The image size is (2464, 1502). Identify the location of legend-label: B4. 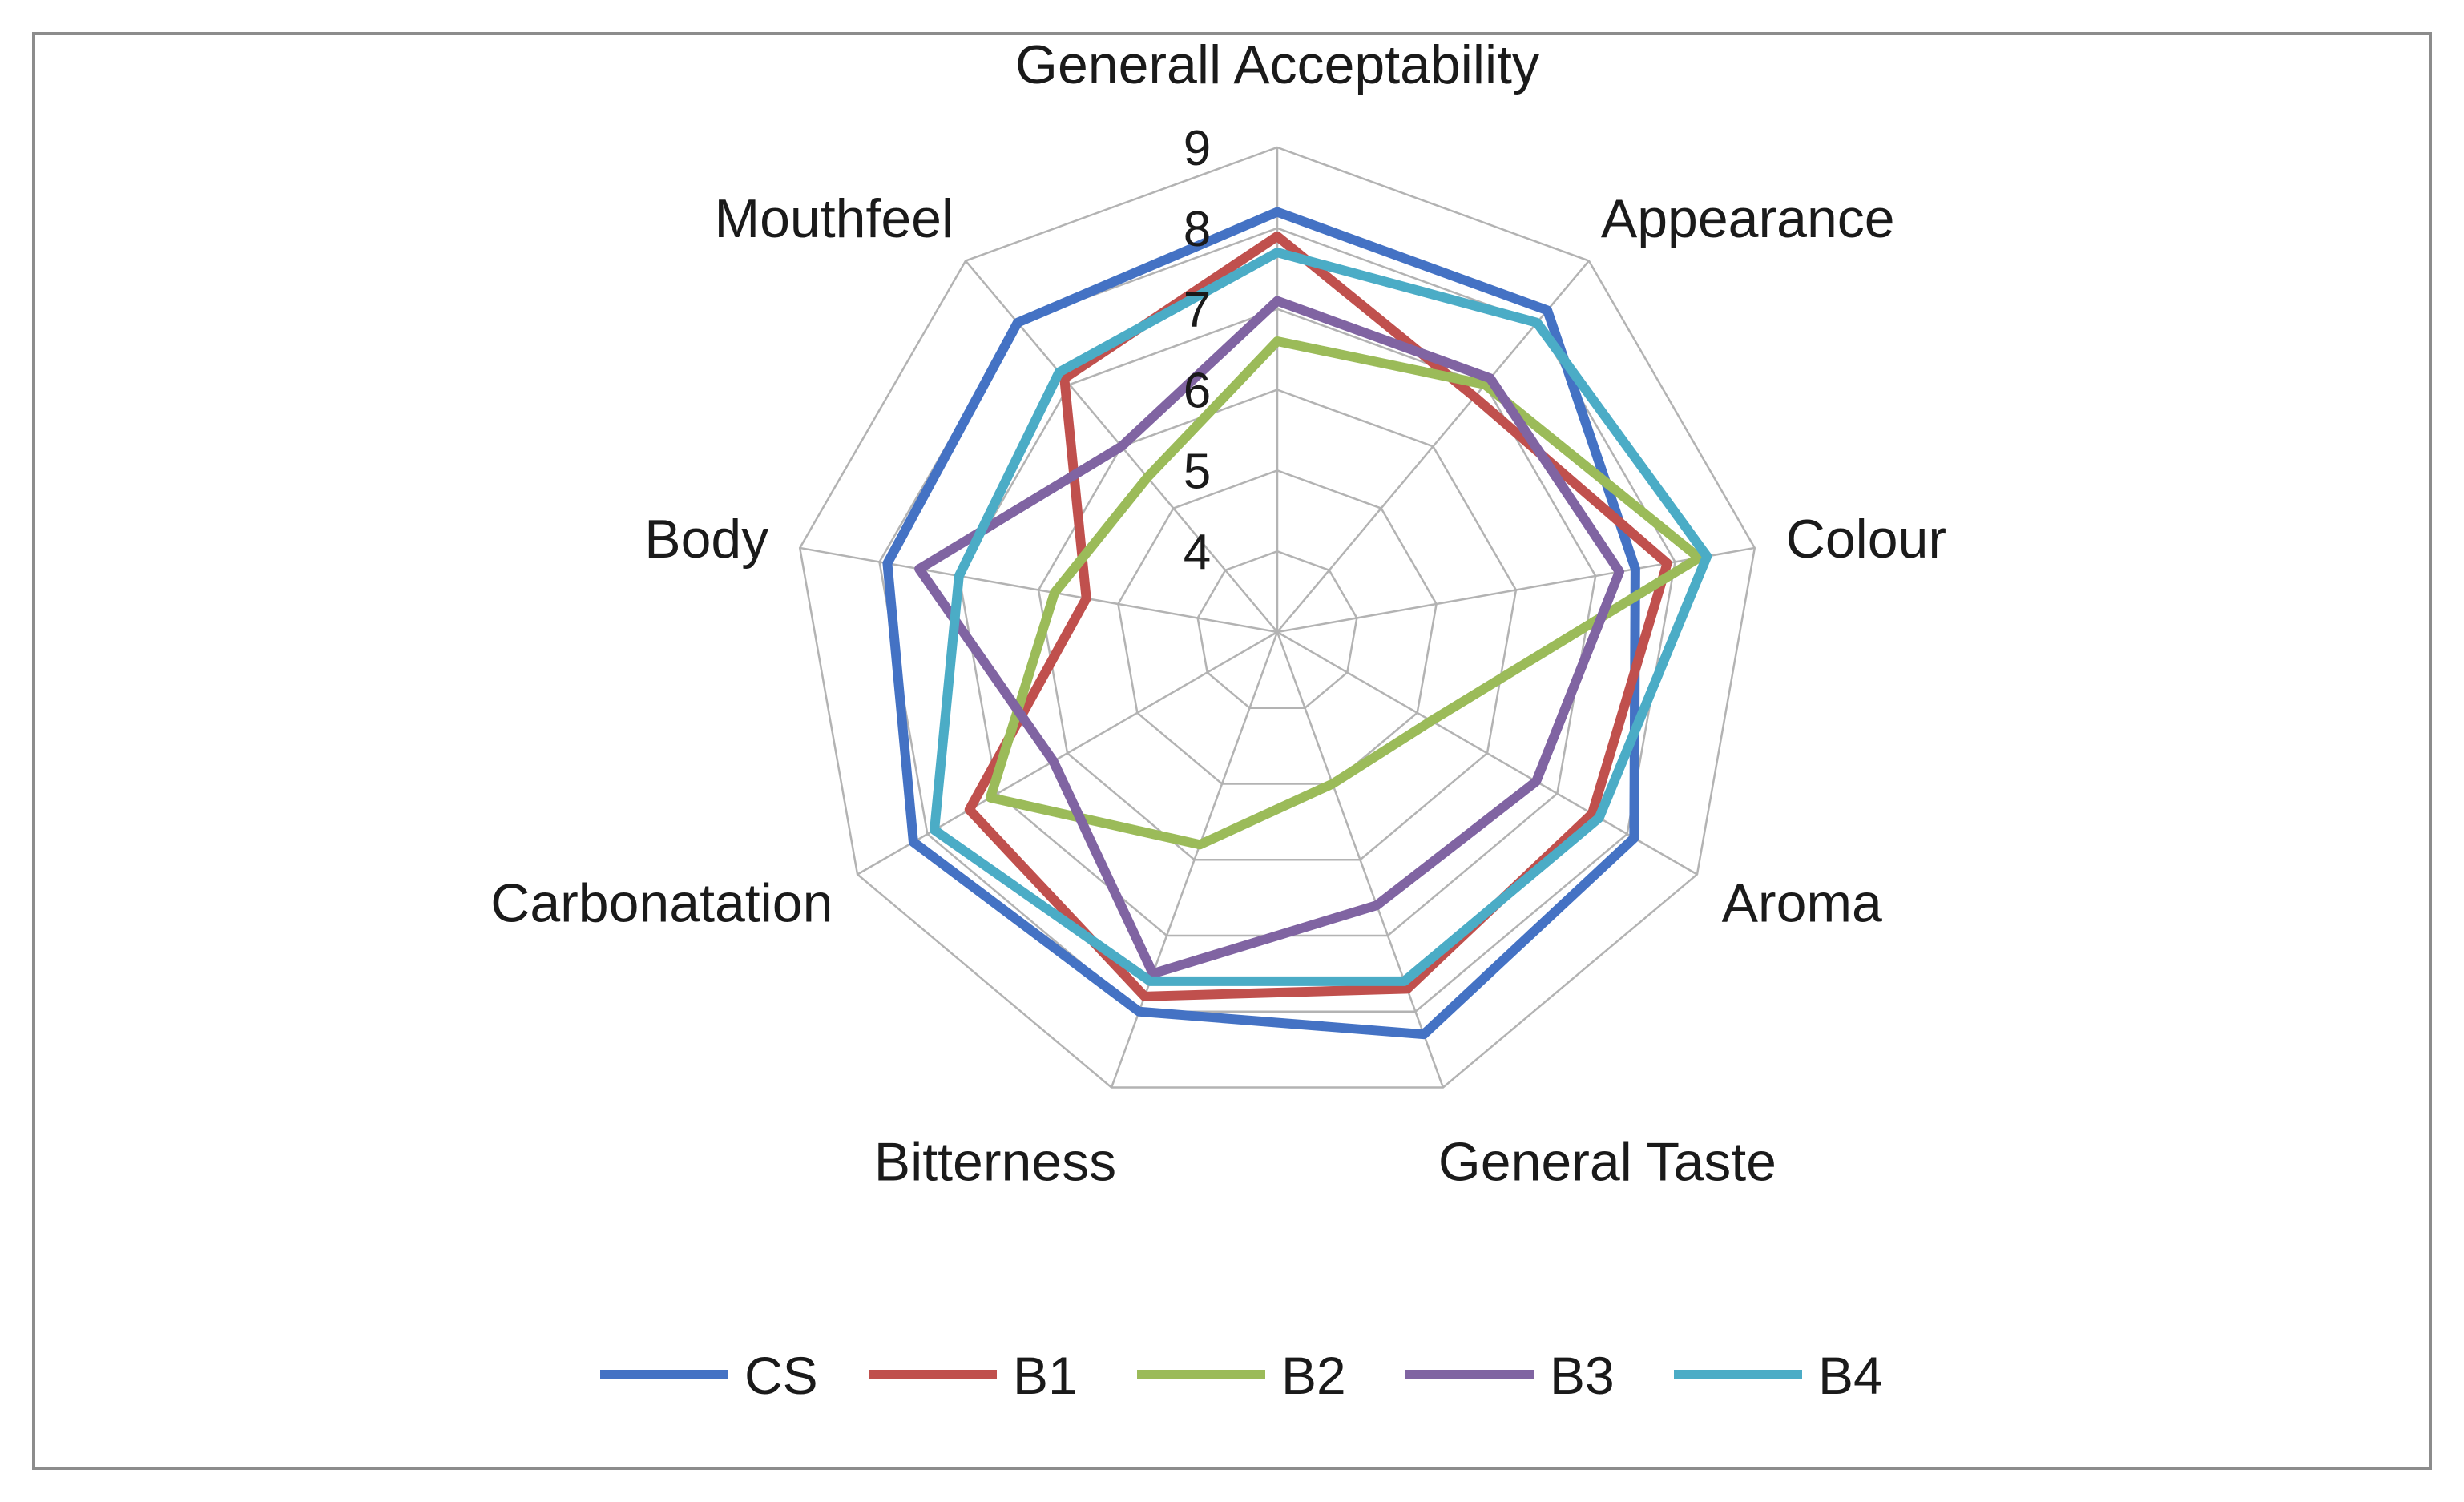
(1850, 1376).